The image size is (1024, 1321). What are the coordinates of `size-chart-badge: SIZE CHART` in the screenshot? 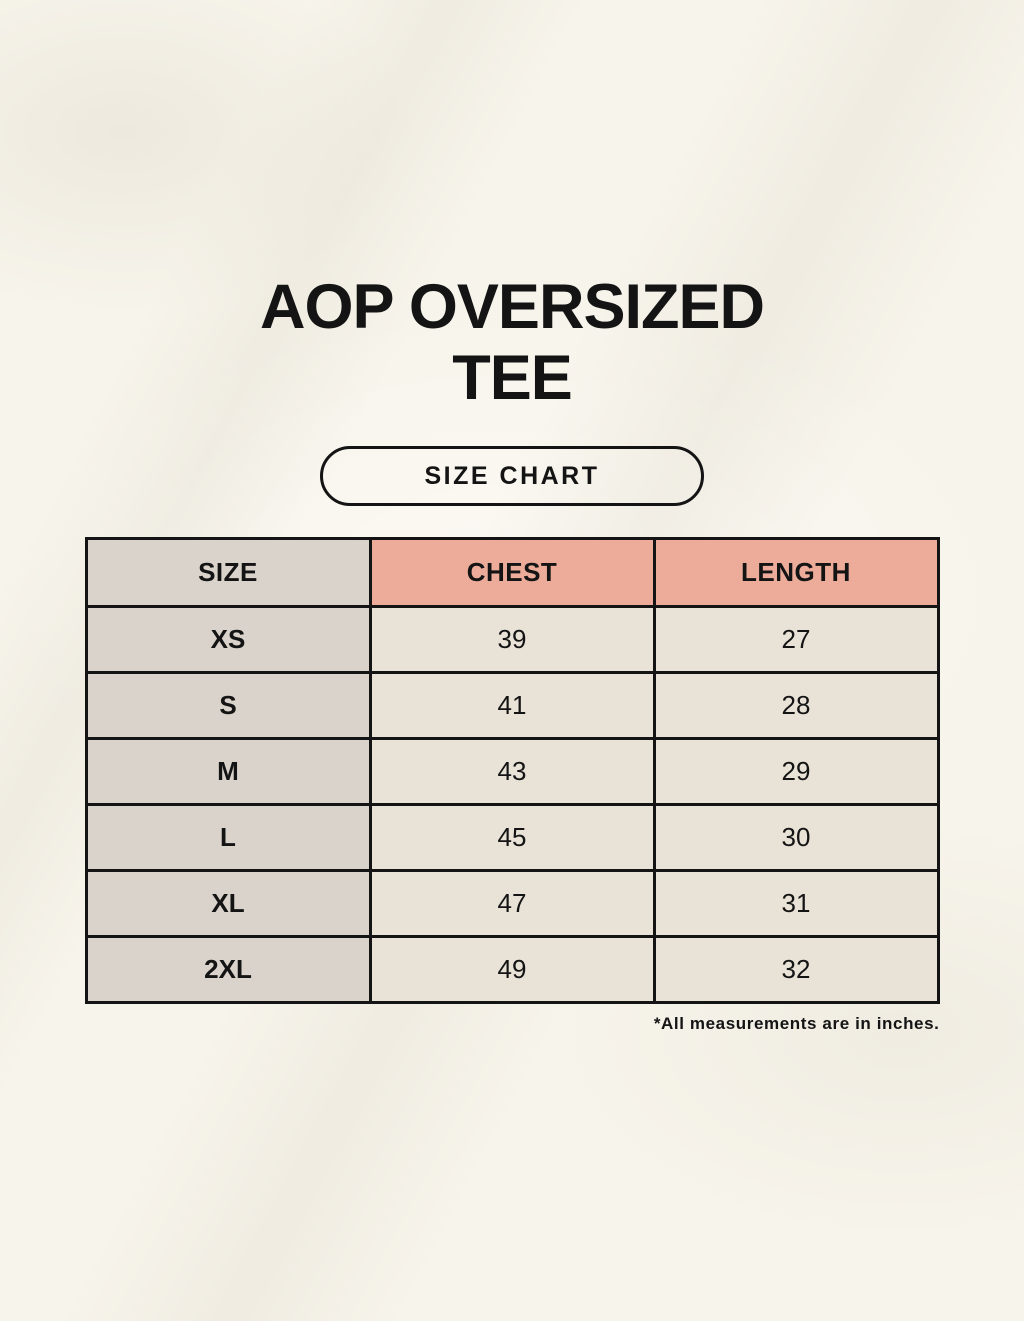 It's located at (512, 476).